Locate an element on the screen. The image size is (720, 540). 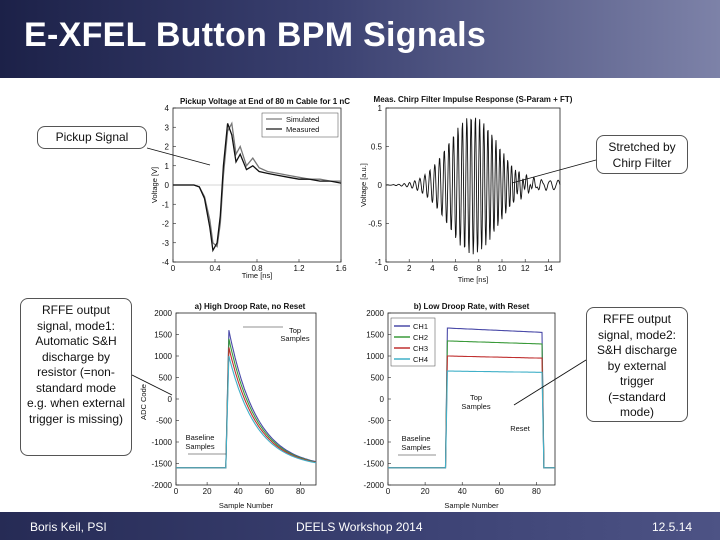
pickup-legend-box is located at coordinates (300, 125).